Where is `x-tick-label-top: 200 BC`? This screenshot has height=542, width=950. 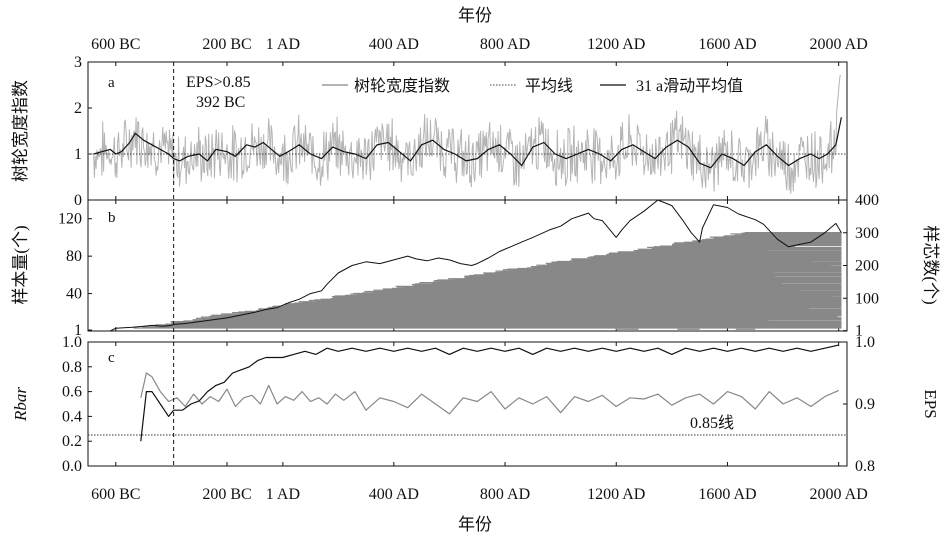
x-tick-label-top: 200 BC is located at coordinates (226, 44).